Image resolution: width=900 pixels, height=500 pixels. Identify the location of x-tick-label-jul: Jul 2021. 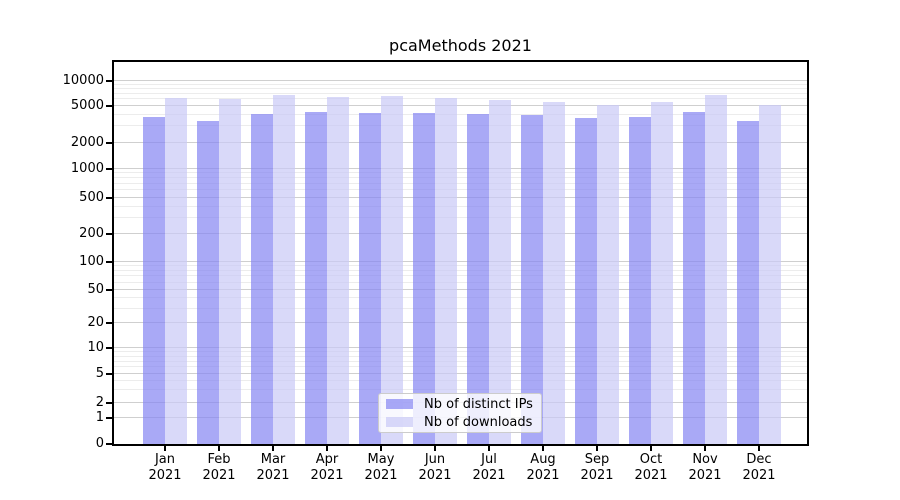
(489, 468).